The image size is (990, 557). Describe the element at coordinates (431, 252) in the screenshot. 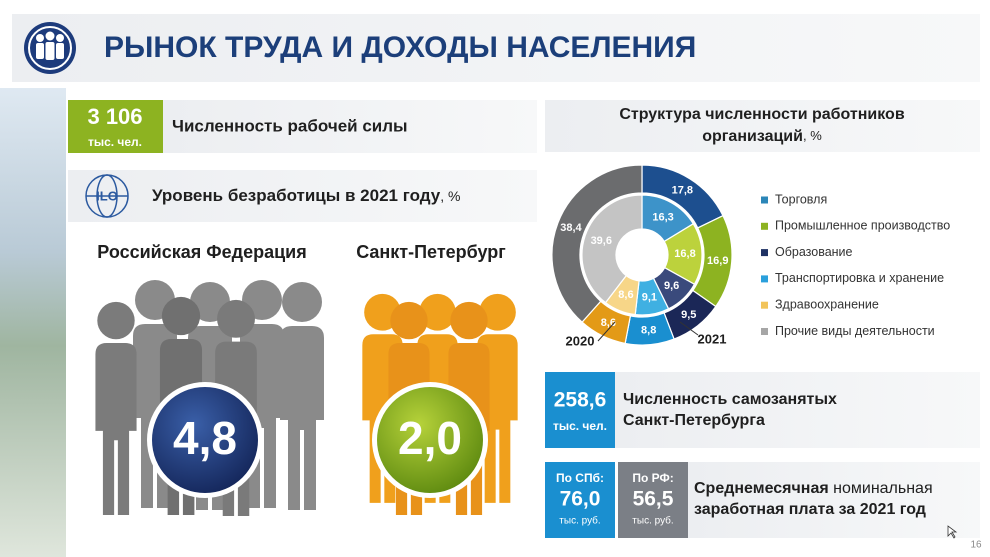

I see `region-name: Санкт-Петербург` at that location.